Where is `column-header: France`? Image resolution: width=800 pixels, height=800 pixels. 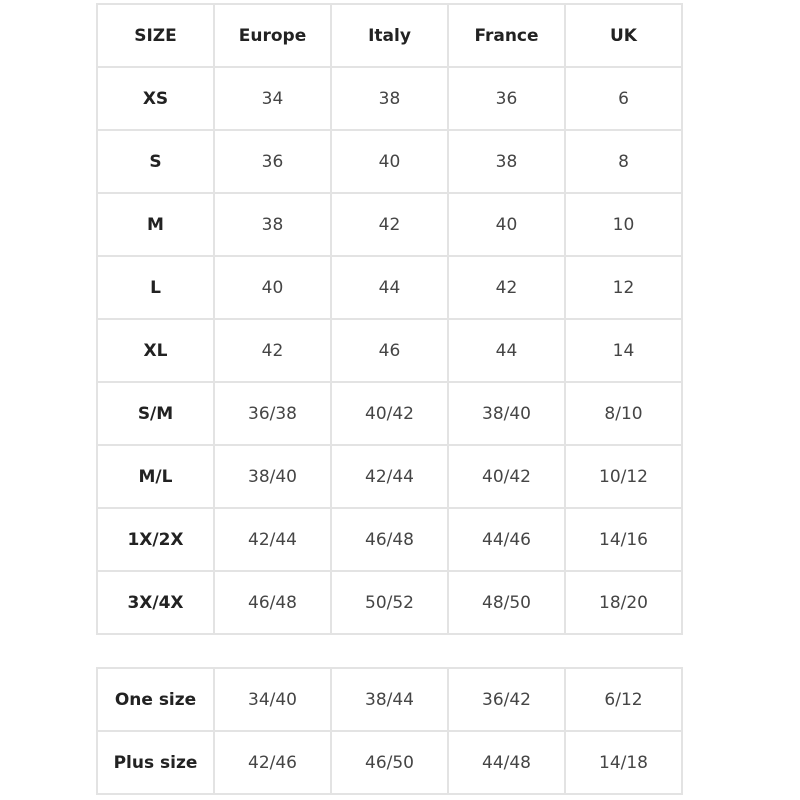 column-header: France is located at coordinates (506, 35).